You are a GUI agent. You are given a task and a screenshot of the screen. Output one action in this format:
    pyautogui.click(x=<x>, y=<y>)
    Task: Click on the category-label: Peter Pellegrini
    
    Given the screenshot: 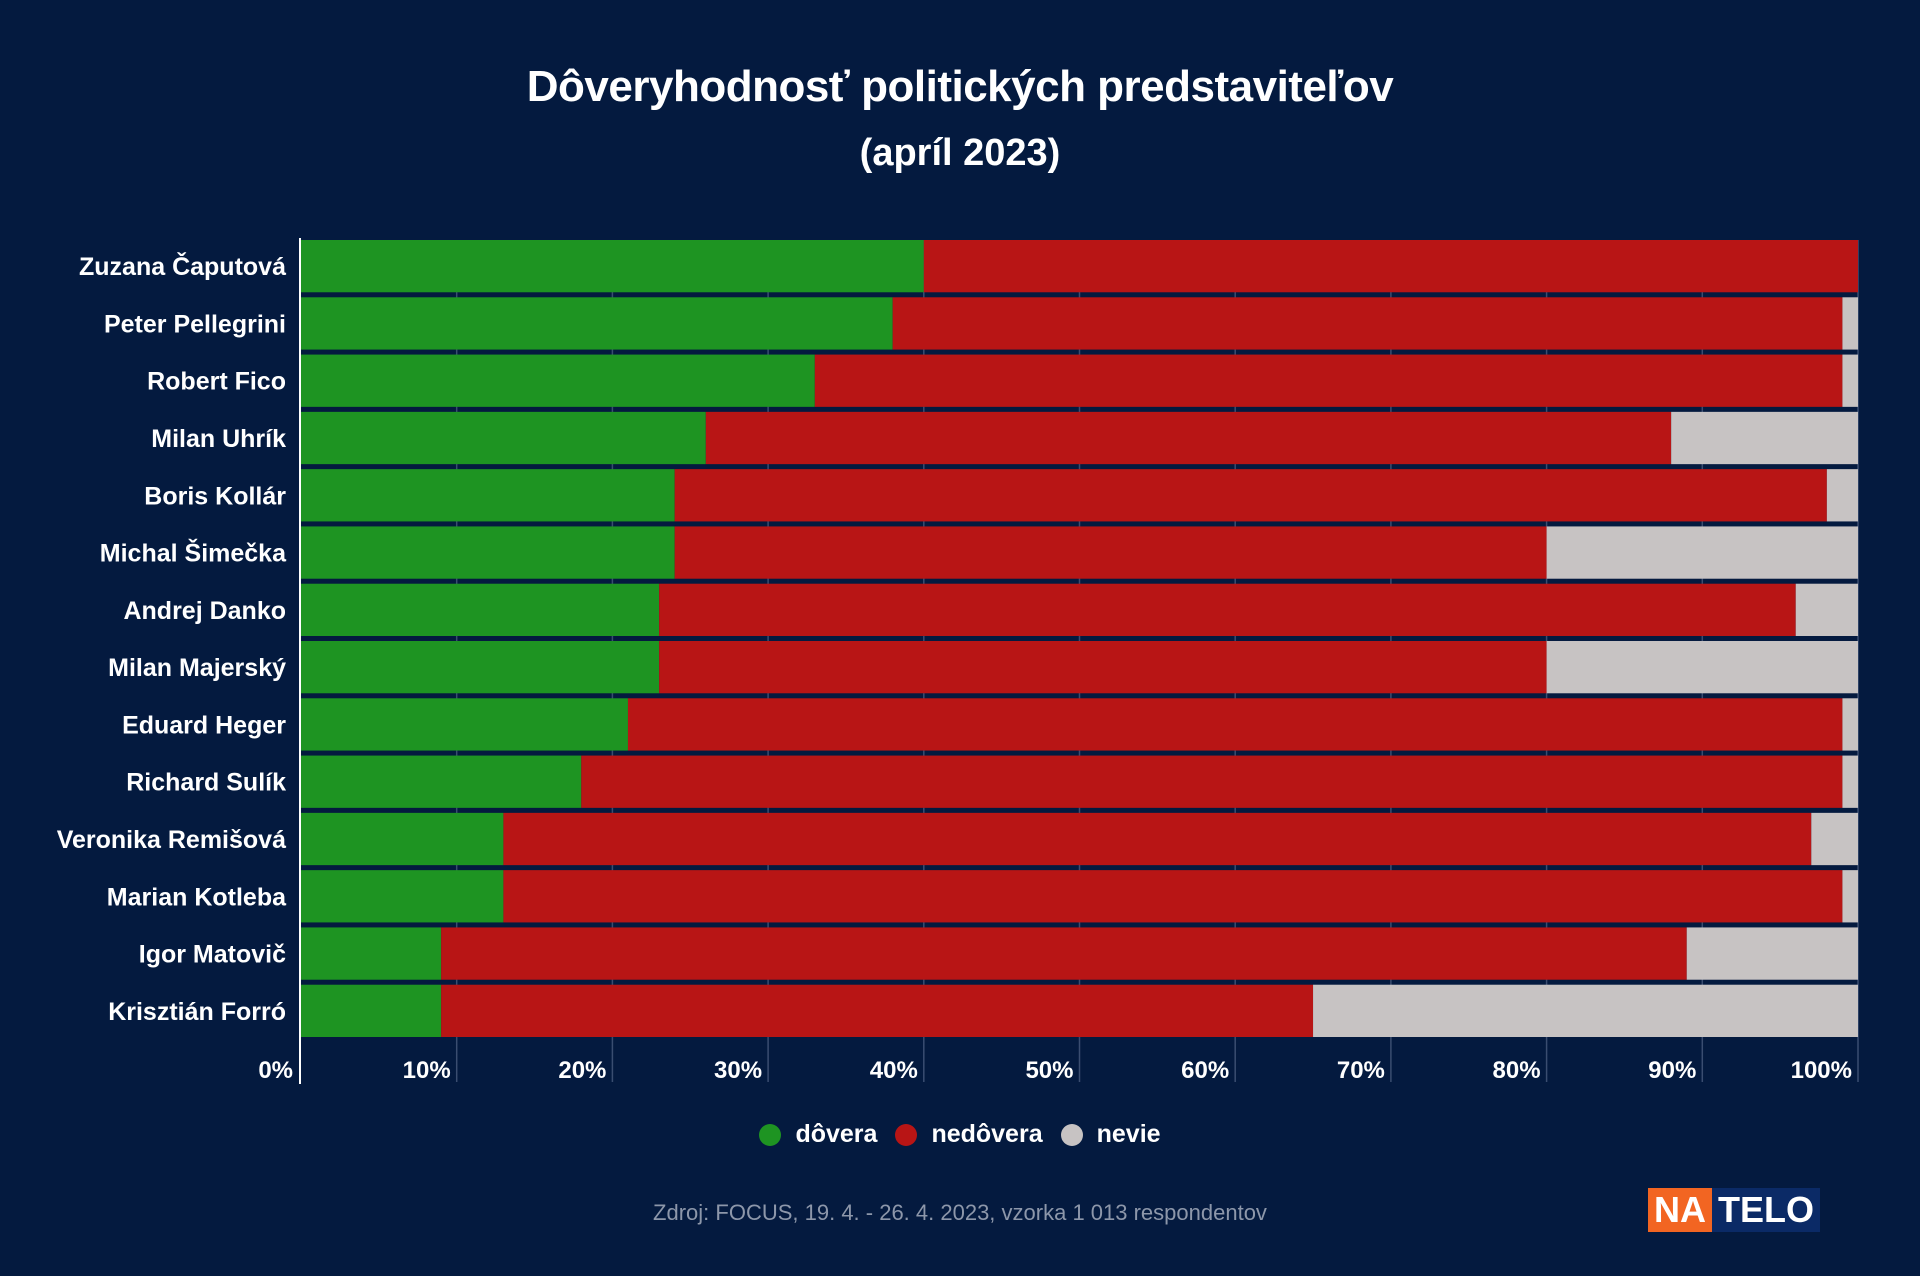 What is the action you would take?
    pyautogui.click(x=195, y=324)
    